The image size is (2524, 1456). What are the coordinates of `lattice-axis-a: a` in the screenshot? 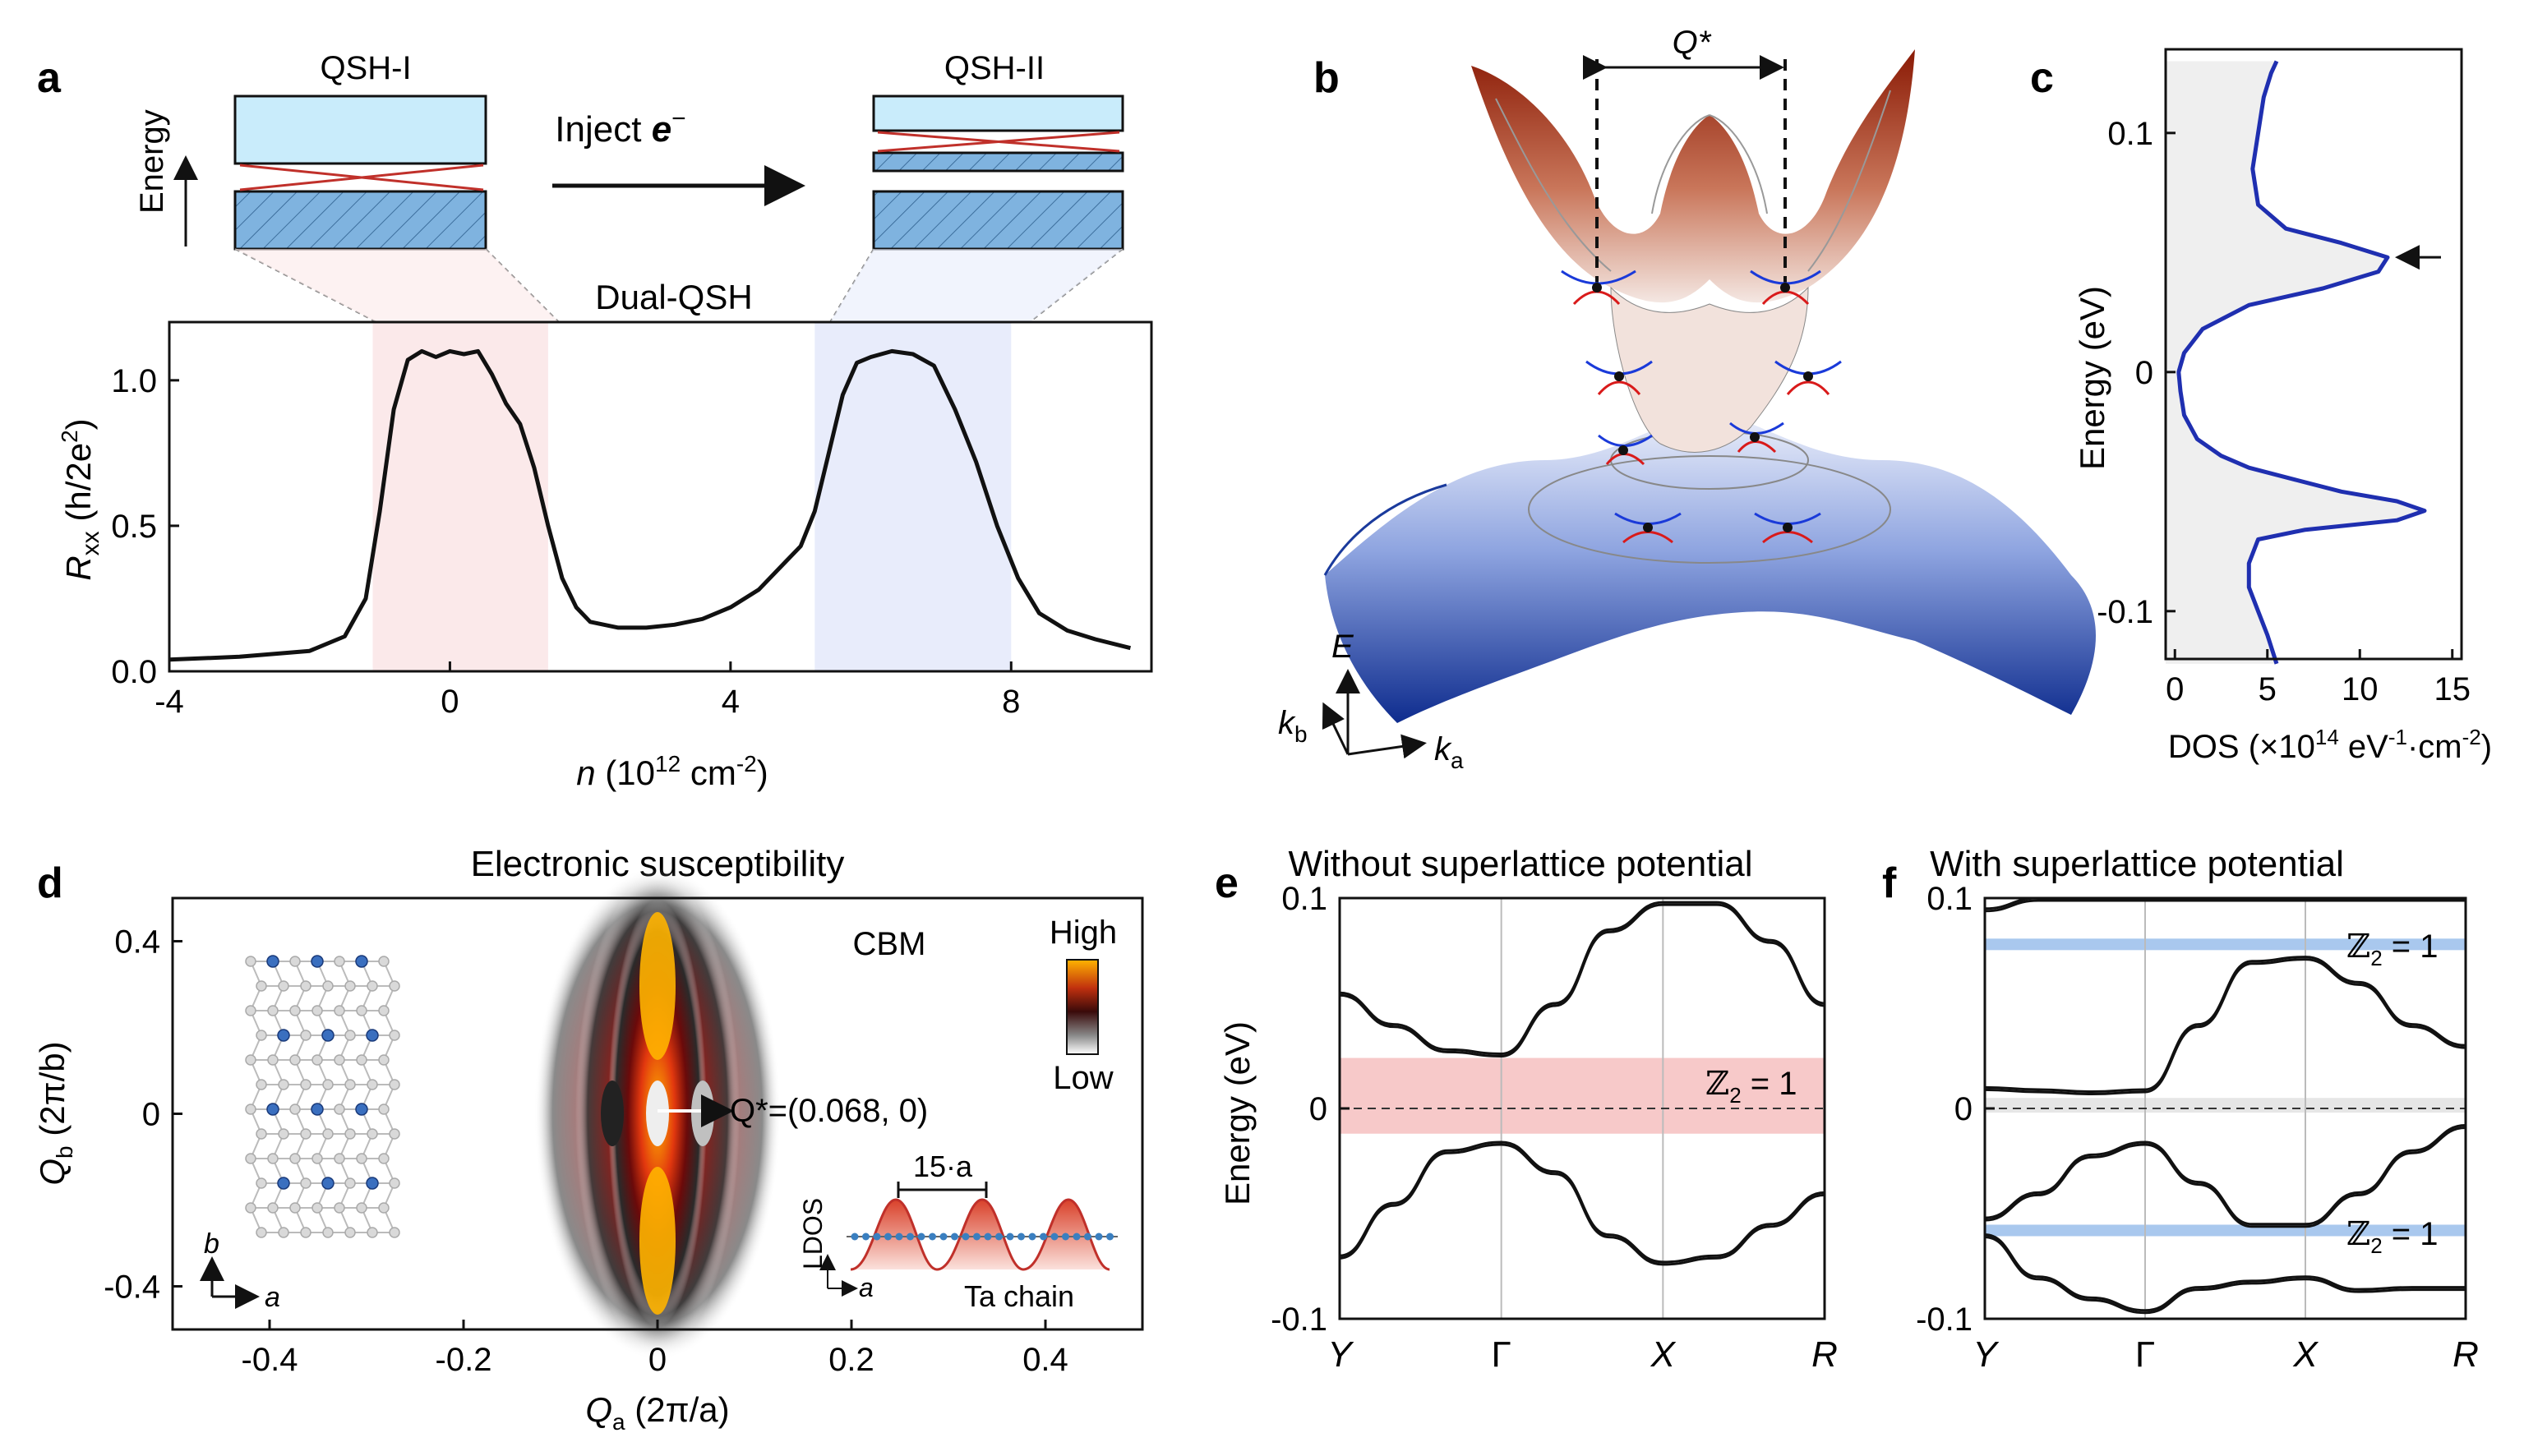 It's located at (272, 1297).